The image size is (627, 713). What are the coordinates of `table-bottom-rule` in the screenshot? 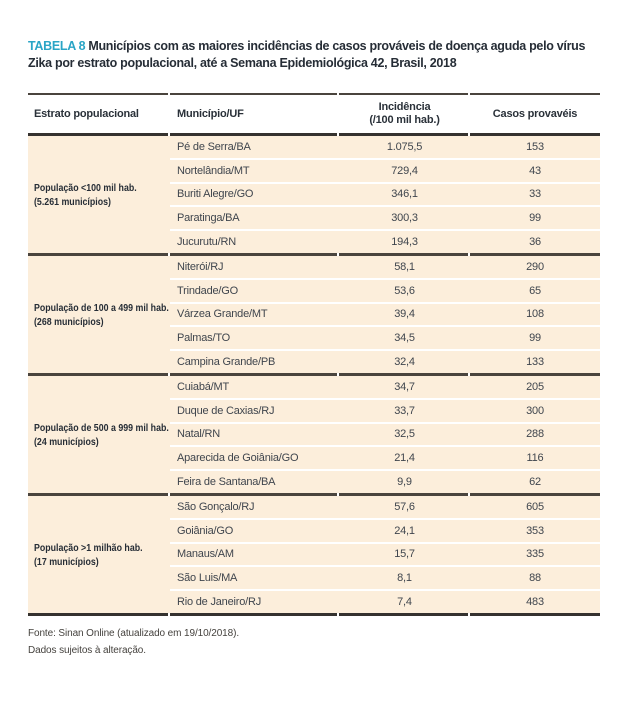 It's located at (314, 614).